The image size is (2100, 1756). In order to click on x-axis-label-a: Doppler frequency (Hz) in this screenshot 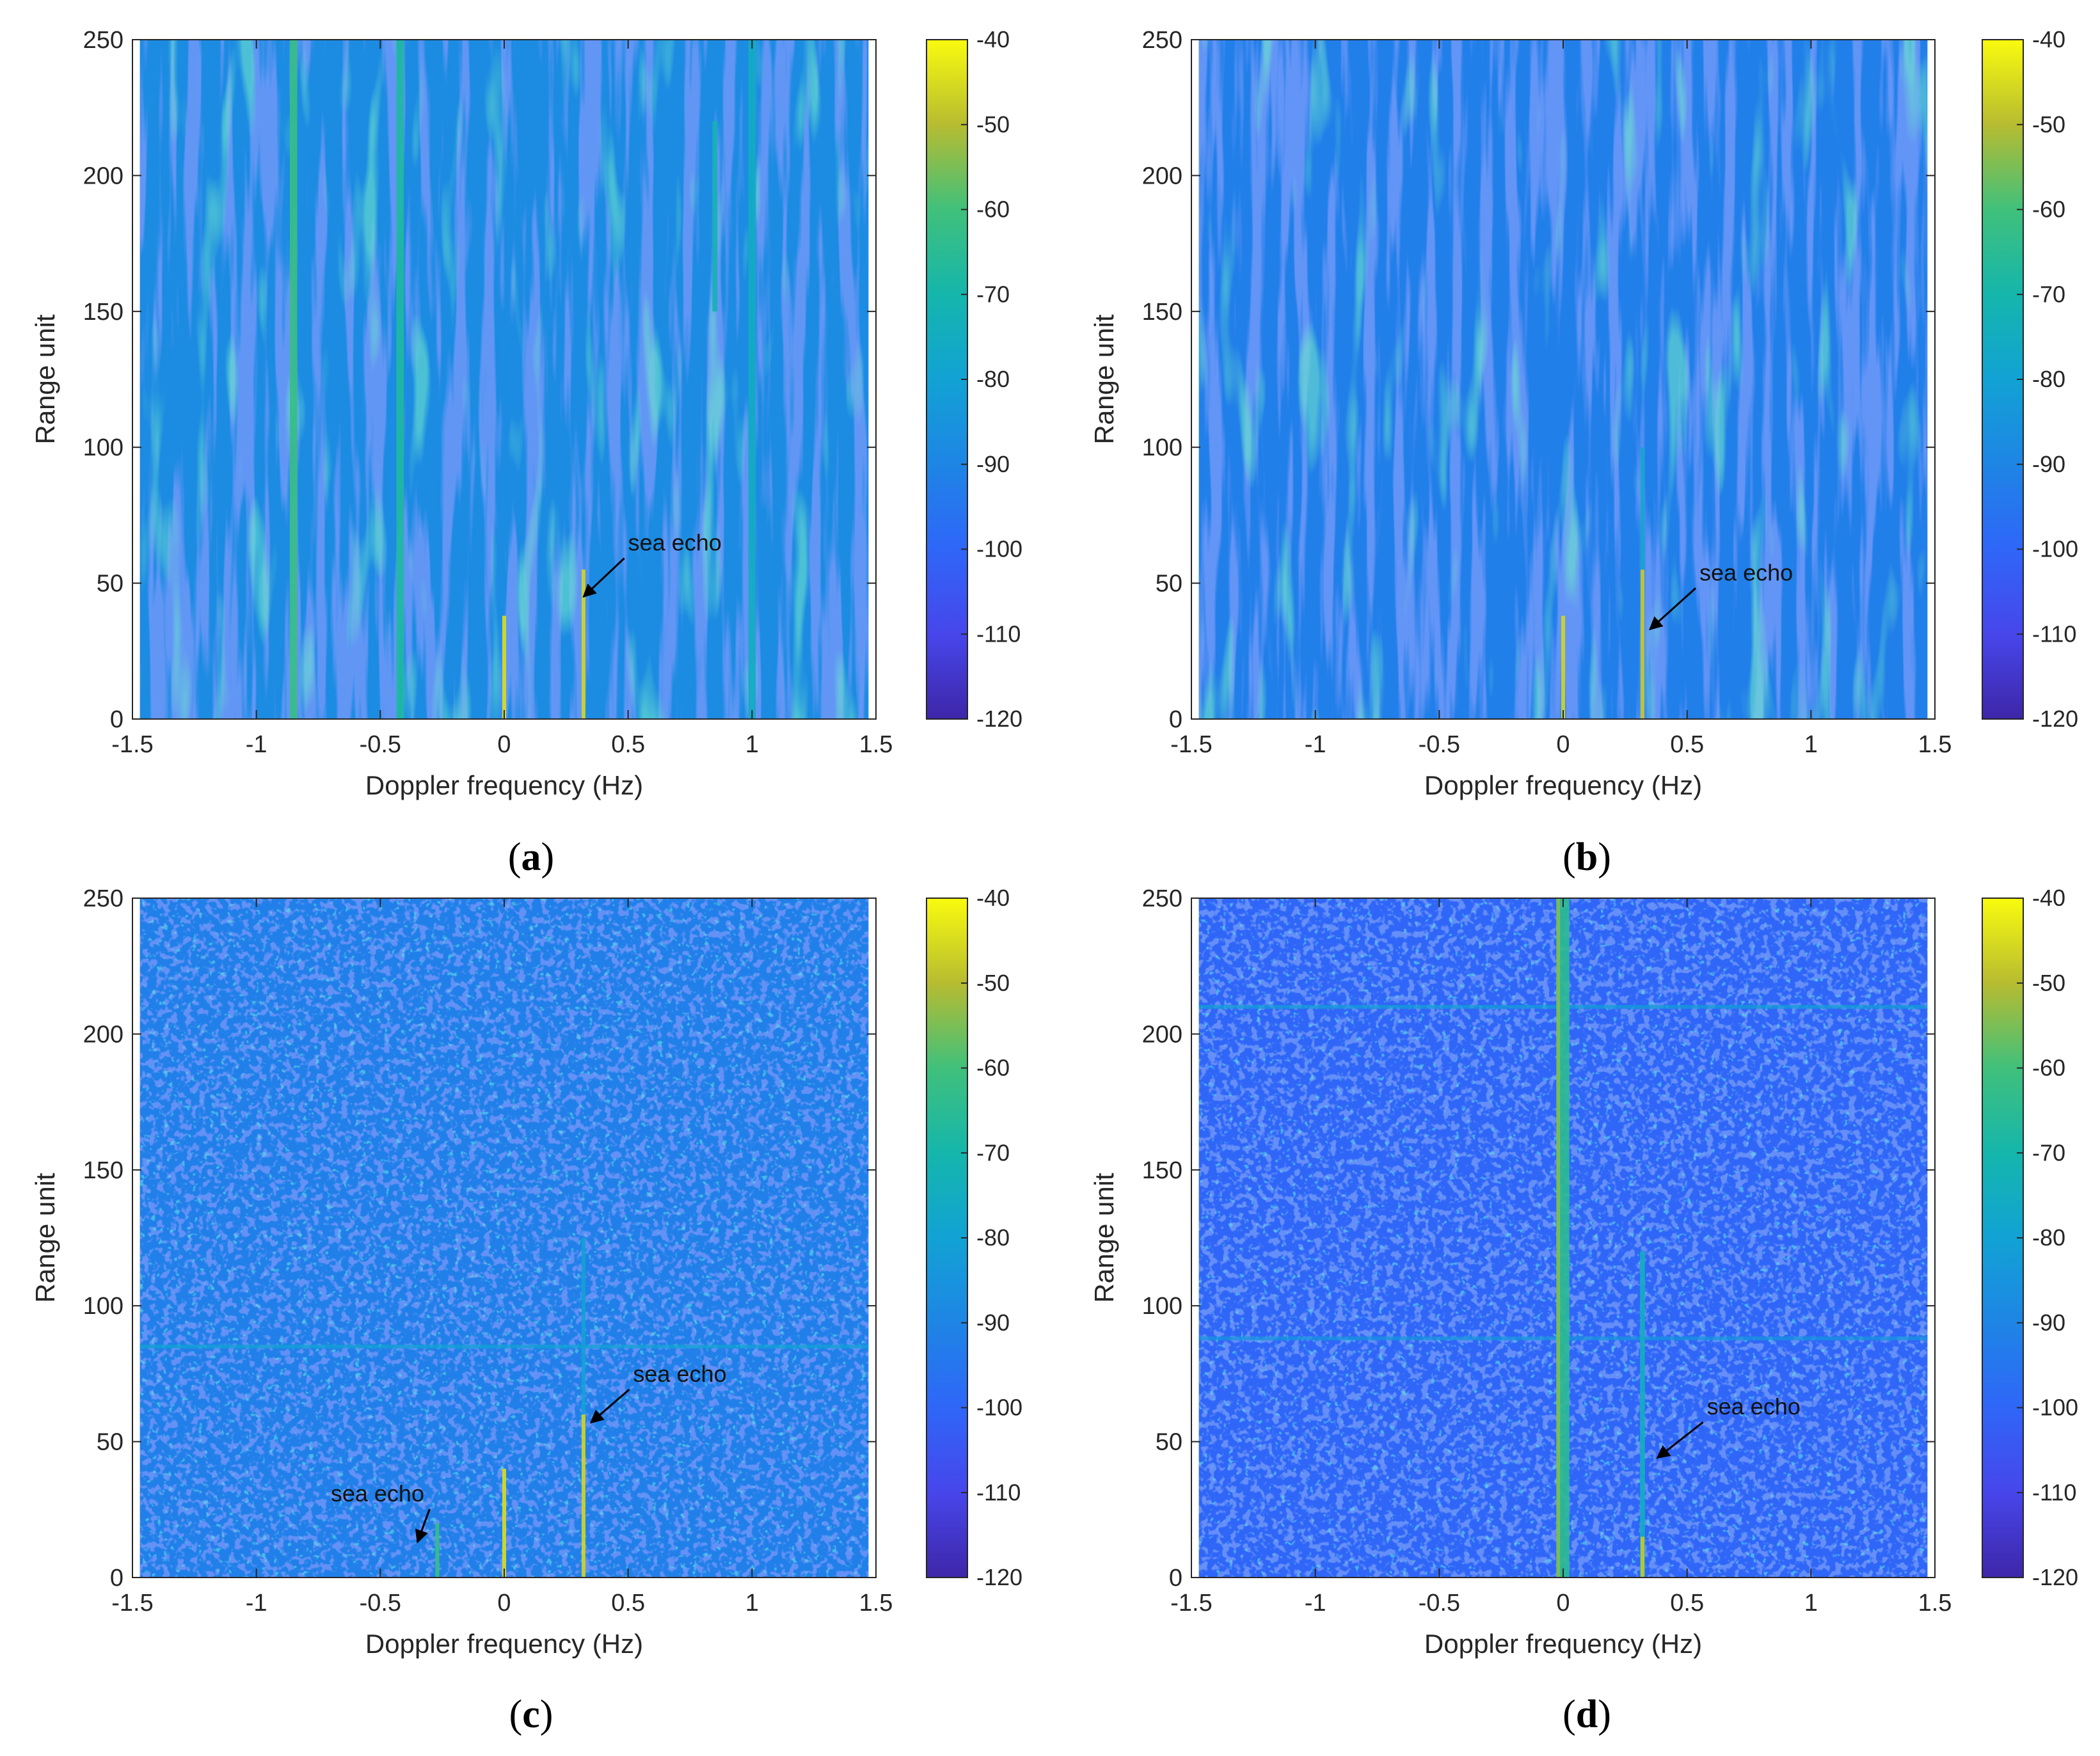, I will do `click(504, 785)`.